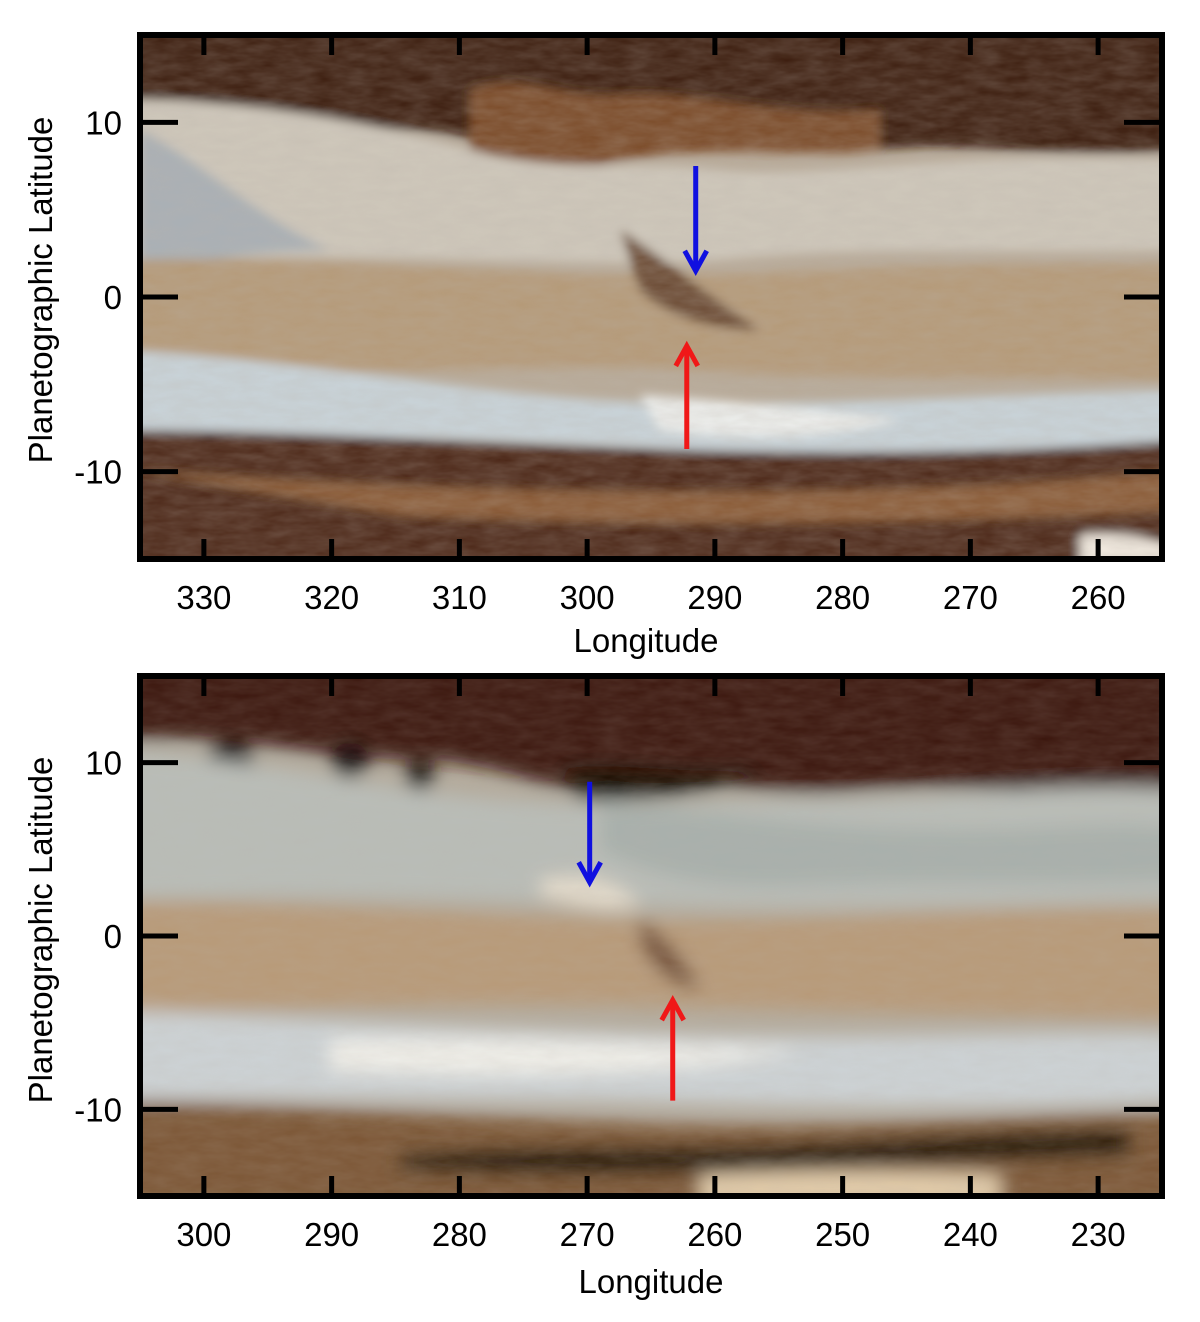 This screenshot has width=1200, height=1322. Describe the element at coordinates (103, 122) in the screenshot. I see `top-y-tick-label: 10` at that location.